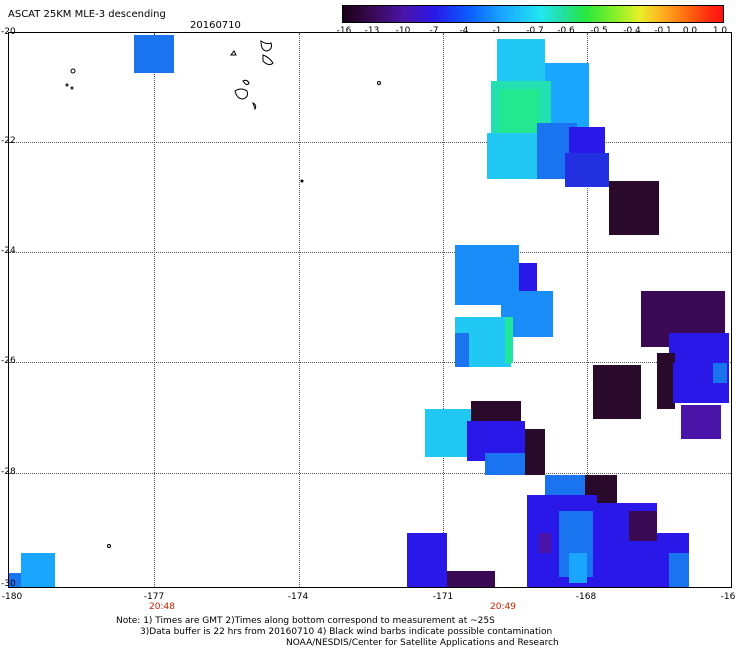 This screenshot has width=740, height=650. I want to click on lat-label: -22, so click(8, 141).